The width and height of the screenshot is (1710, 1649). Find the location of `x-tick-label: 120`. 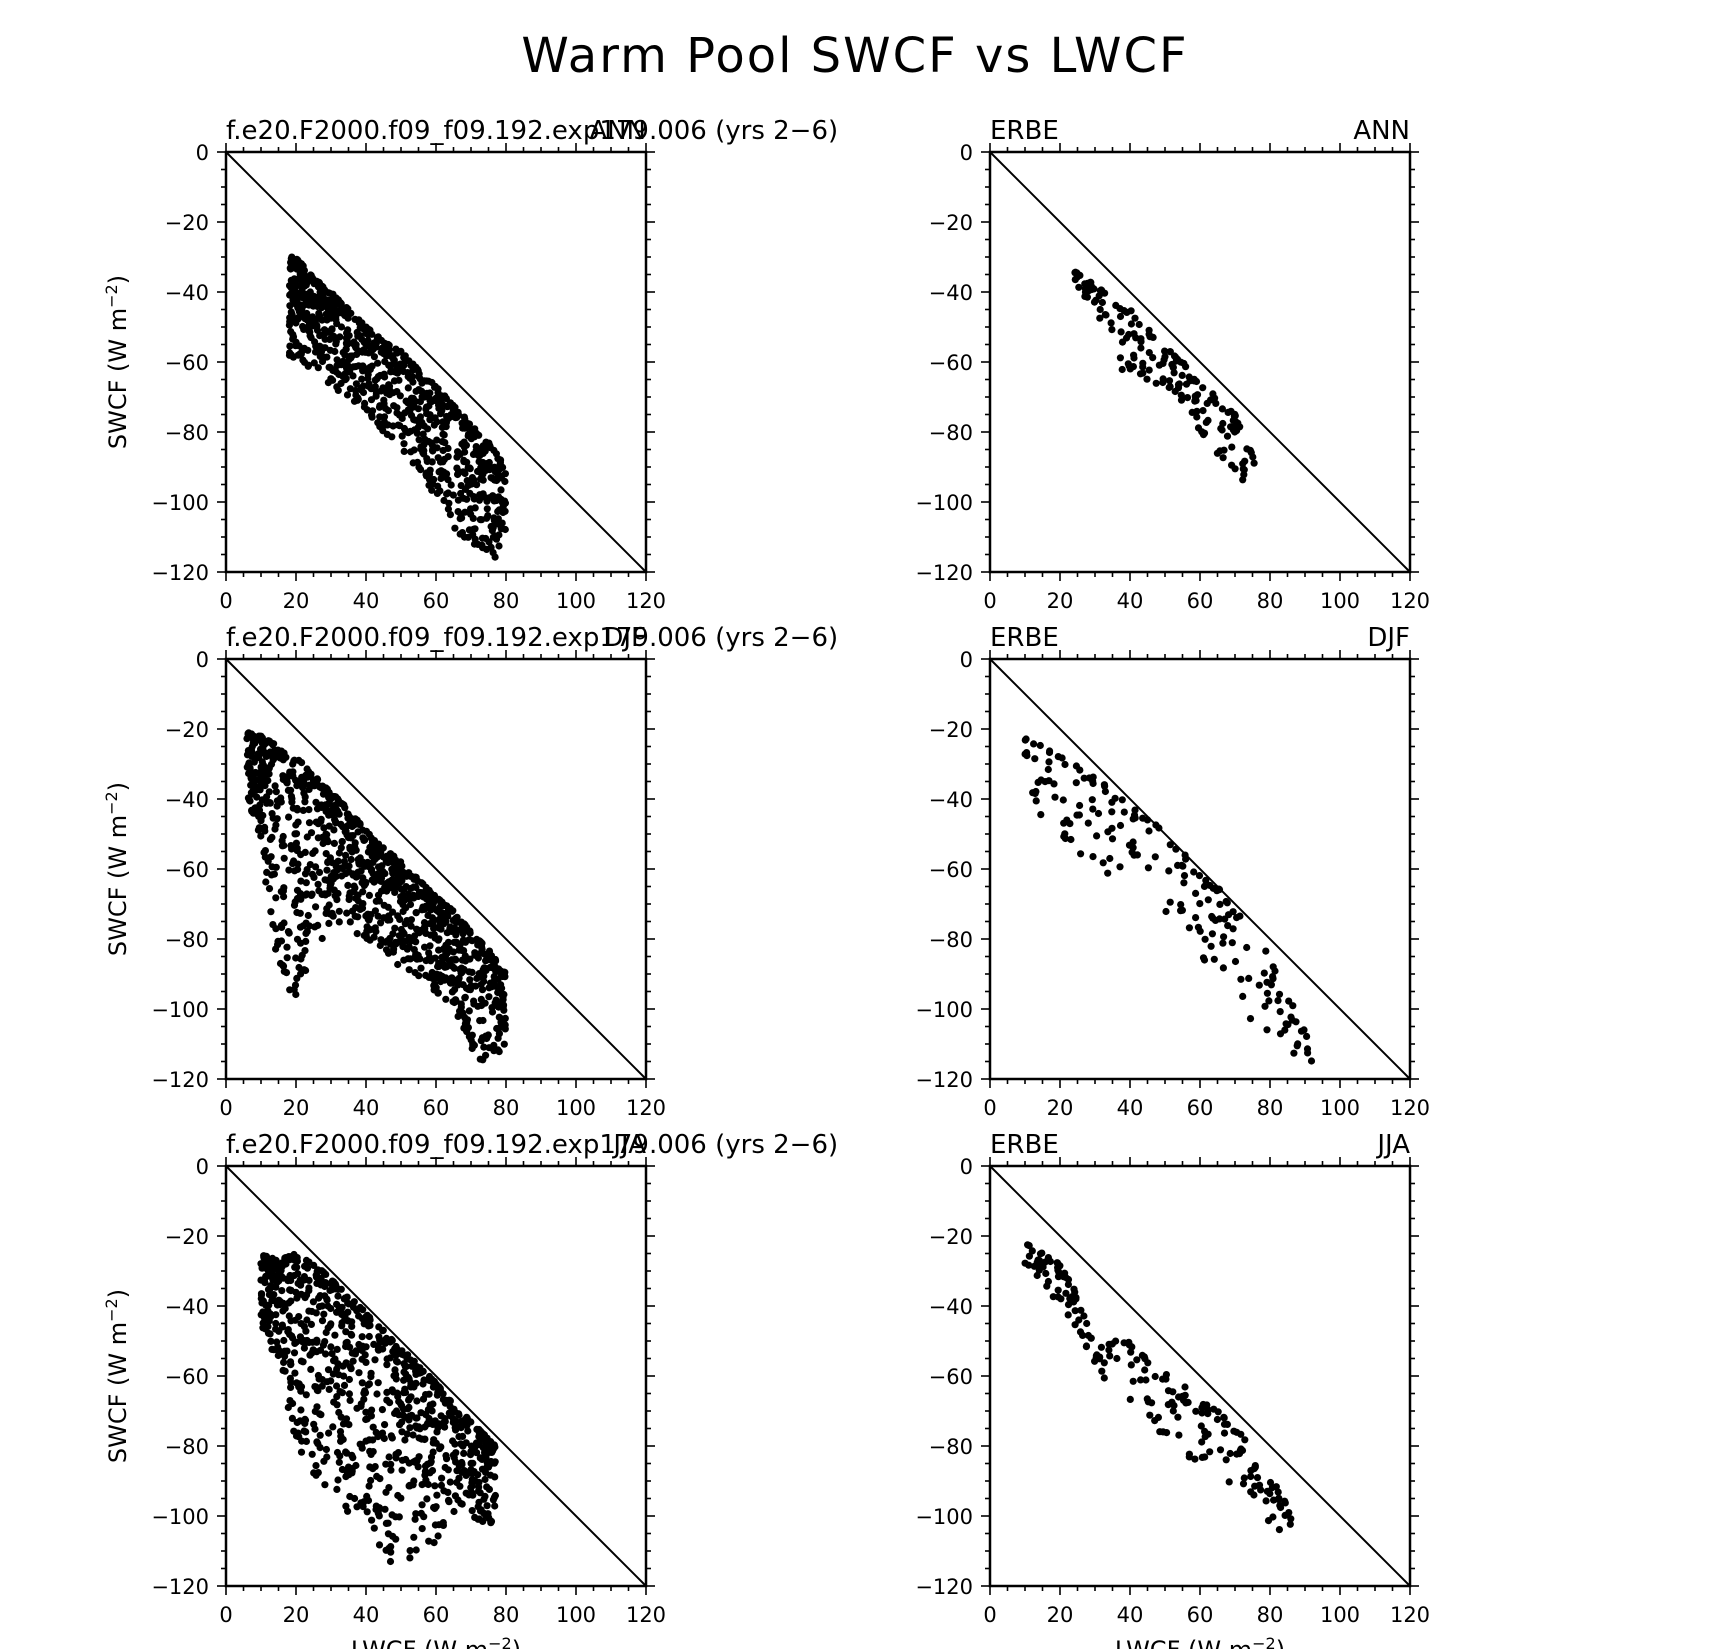

x-tick-label: 120 is located at coordinates (1410, 1615).